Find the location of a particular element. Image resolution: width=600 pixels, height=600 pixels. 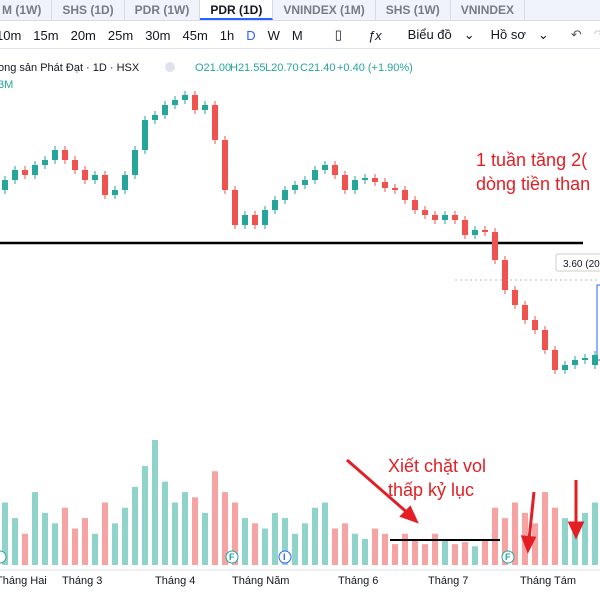

tab: VNINDEX is located at coordinates (488, 10).